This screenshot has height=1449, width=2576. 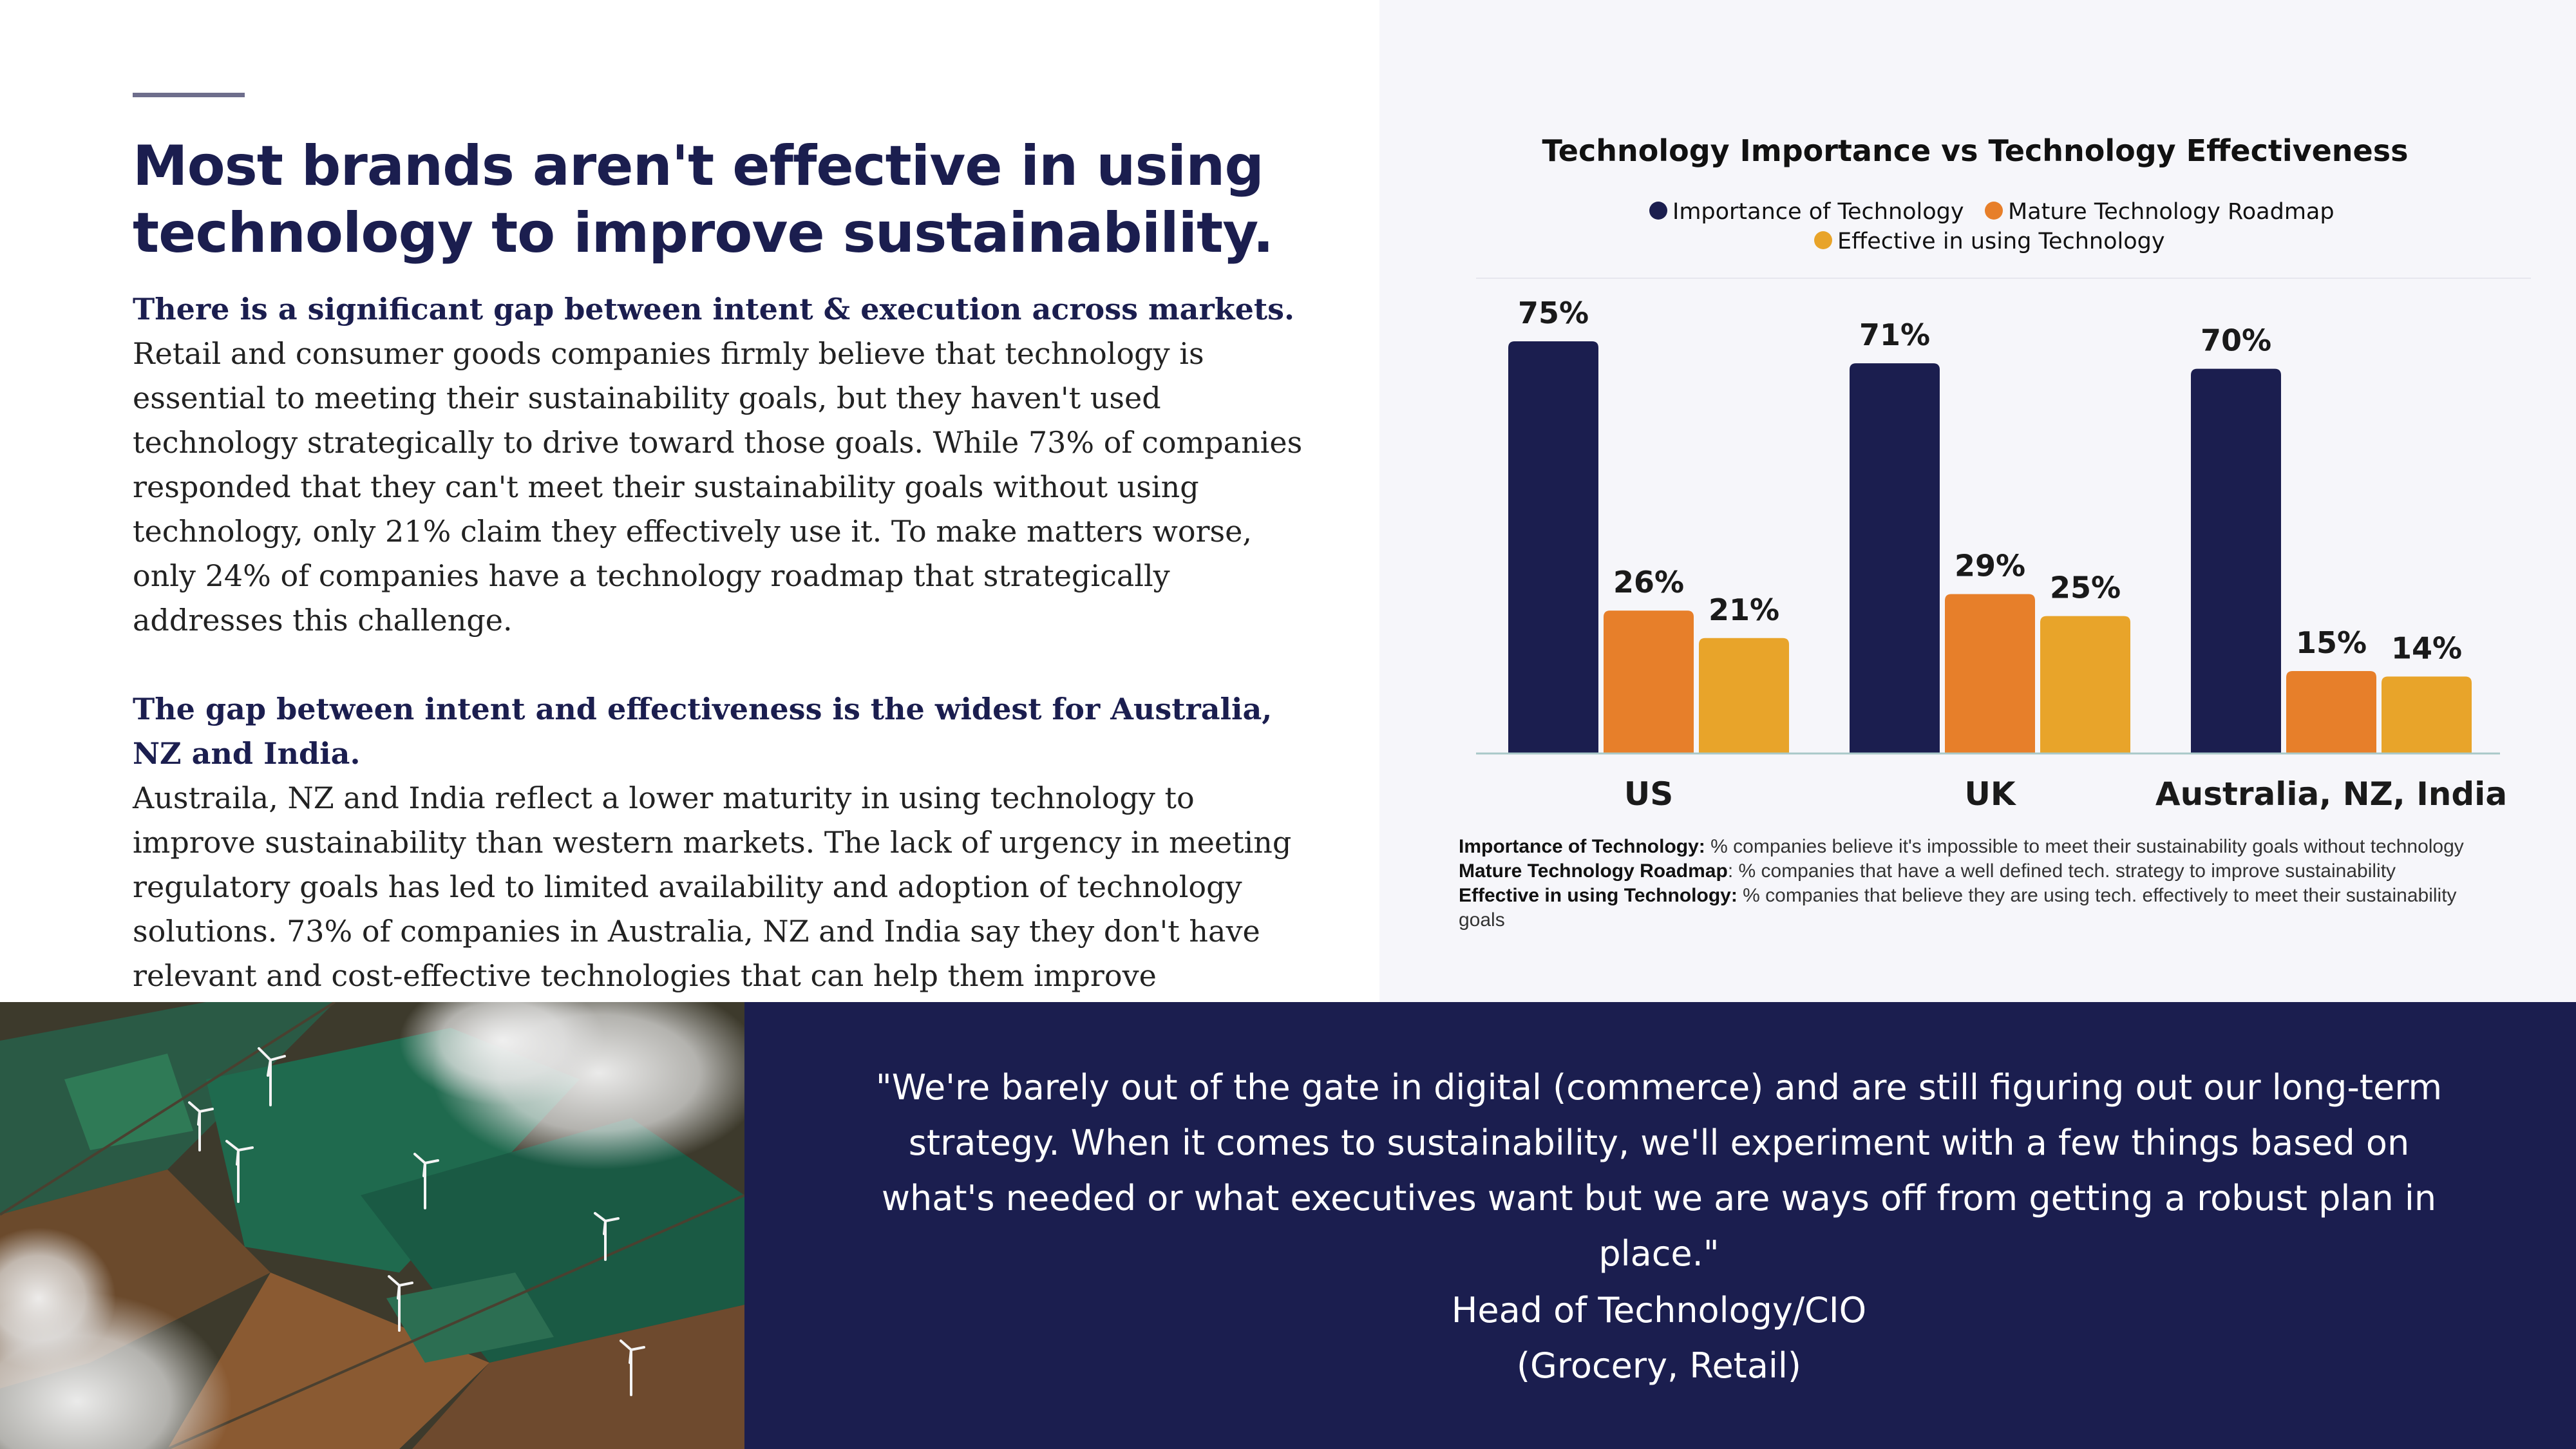 I want to click on bar-uk-effective-in-using-technology, so click(x=2085, y=684).